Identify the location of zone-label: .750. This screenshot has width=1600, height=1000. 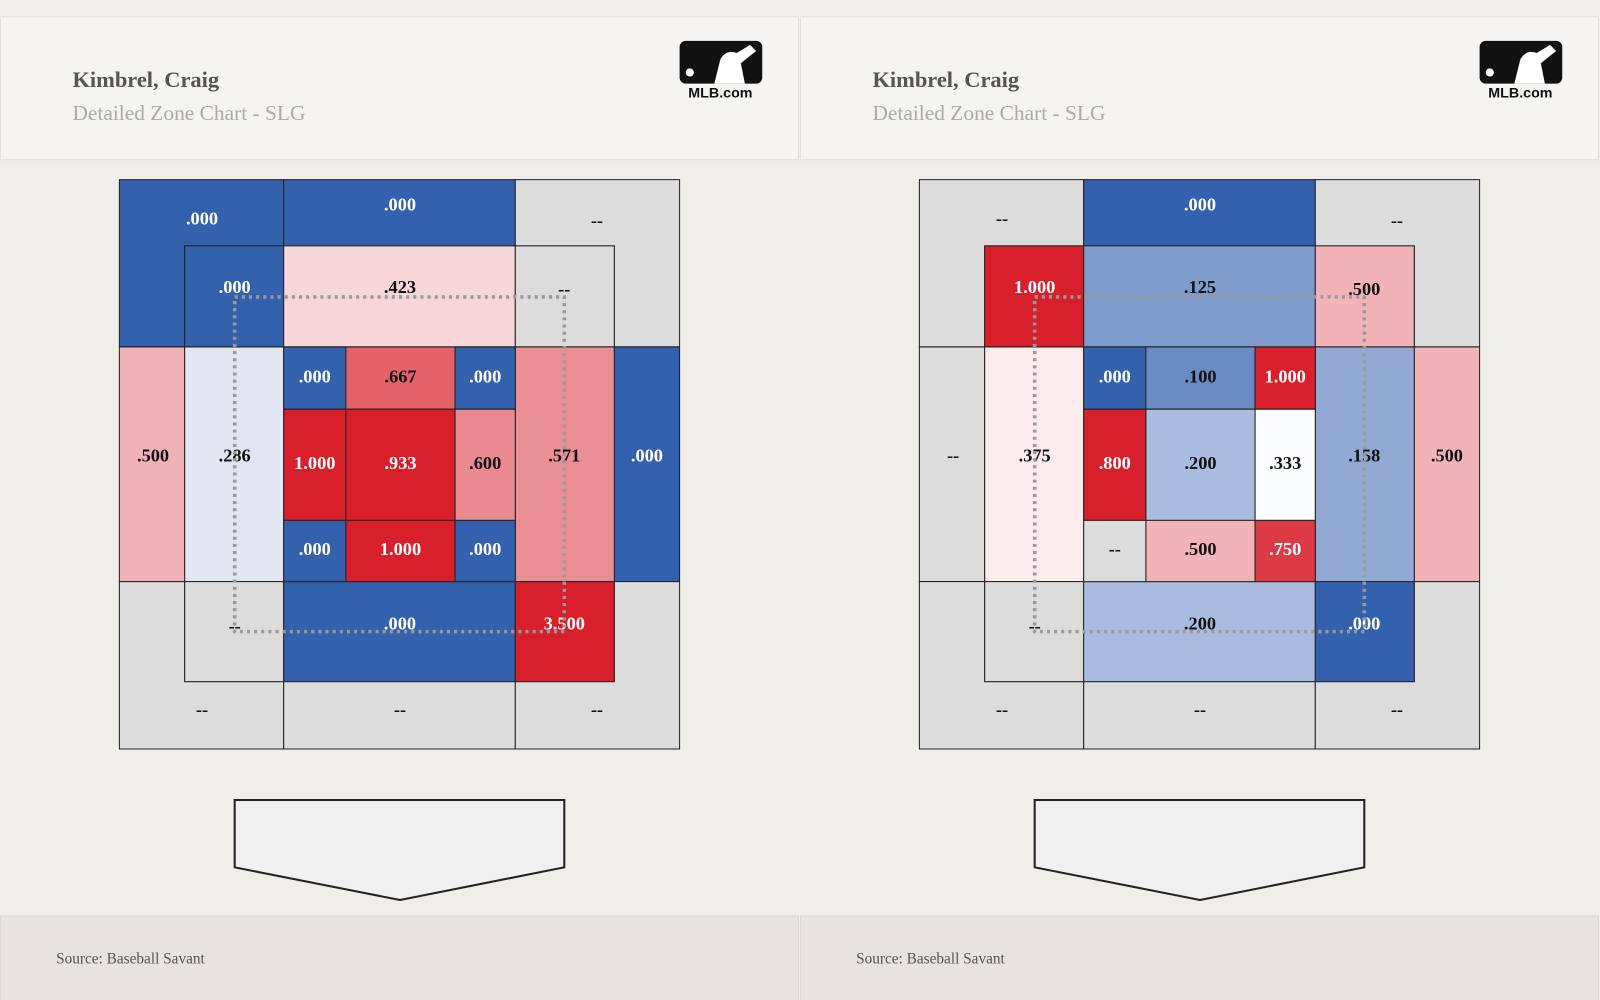
(1285, 549).